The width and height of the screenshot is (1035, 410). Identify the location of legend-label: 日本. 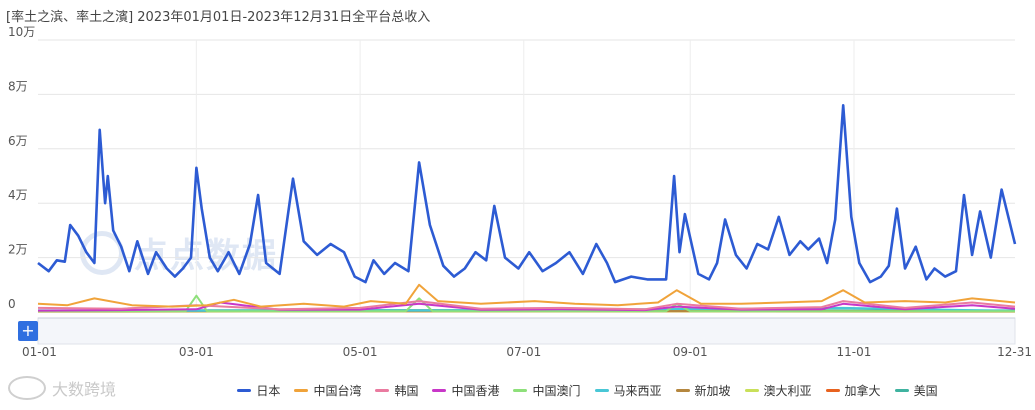
(268, 391).